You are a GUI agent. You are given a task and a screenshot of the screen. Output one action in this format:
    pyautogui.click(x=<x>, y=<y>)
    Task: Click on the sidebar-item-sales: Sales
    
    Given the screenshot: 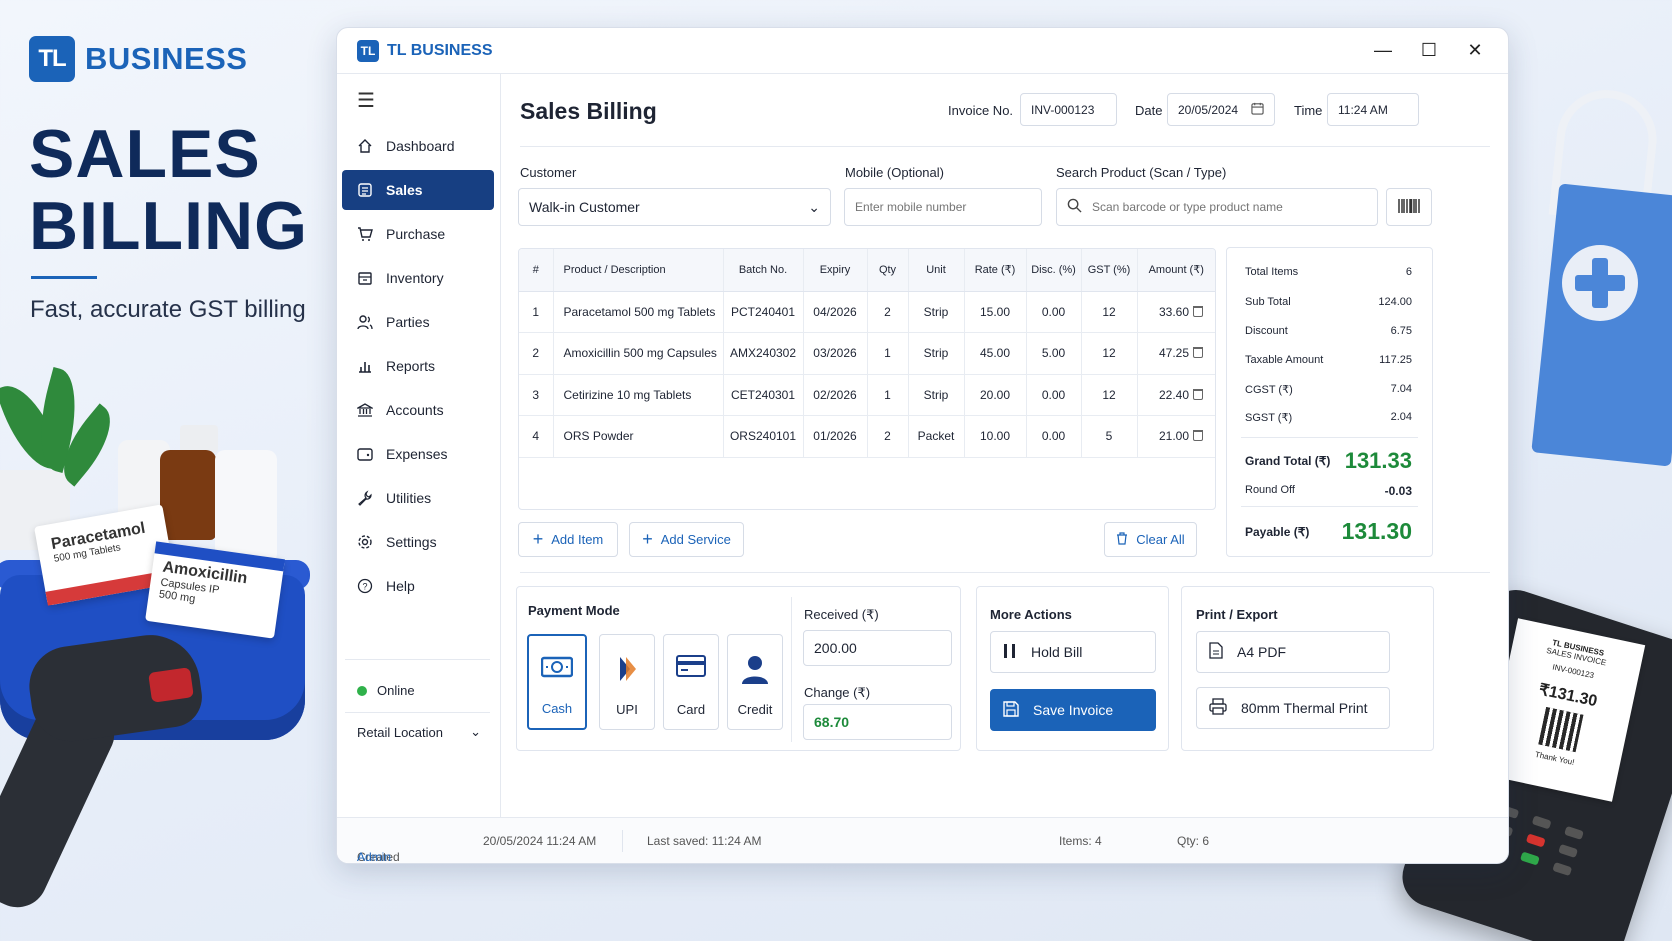 What is the action you would take?
    pyautogui.click(x=418, y=190)
    